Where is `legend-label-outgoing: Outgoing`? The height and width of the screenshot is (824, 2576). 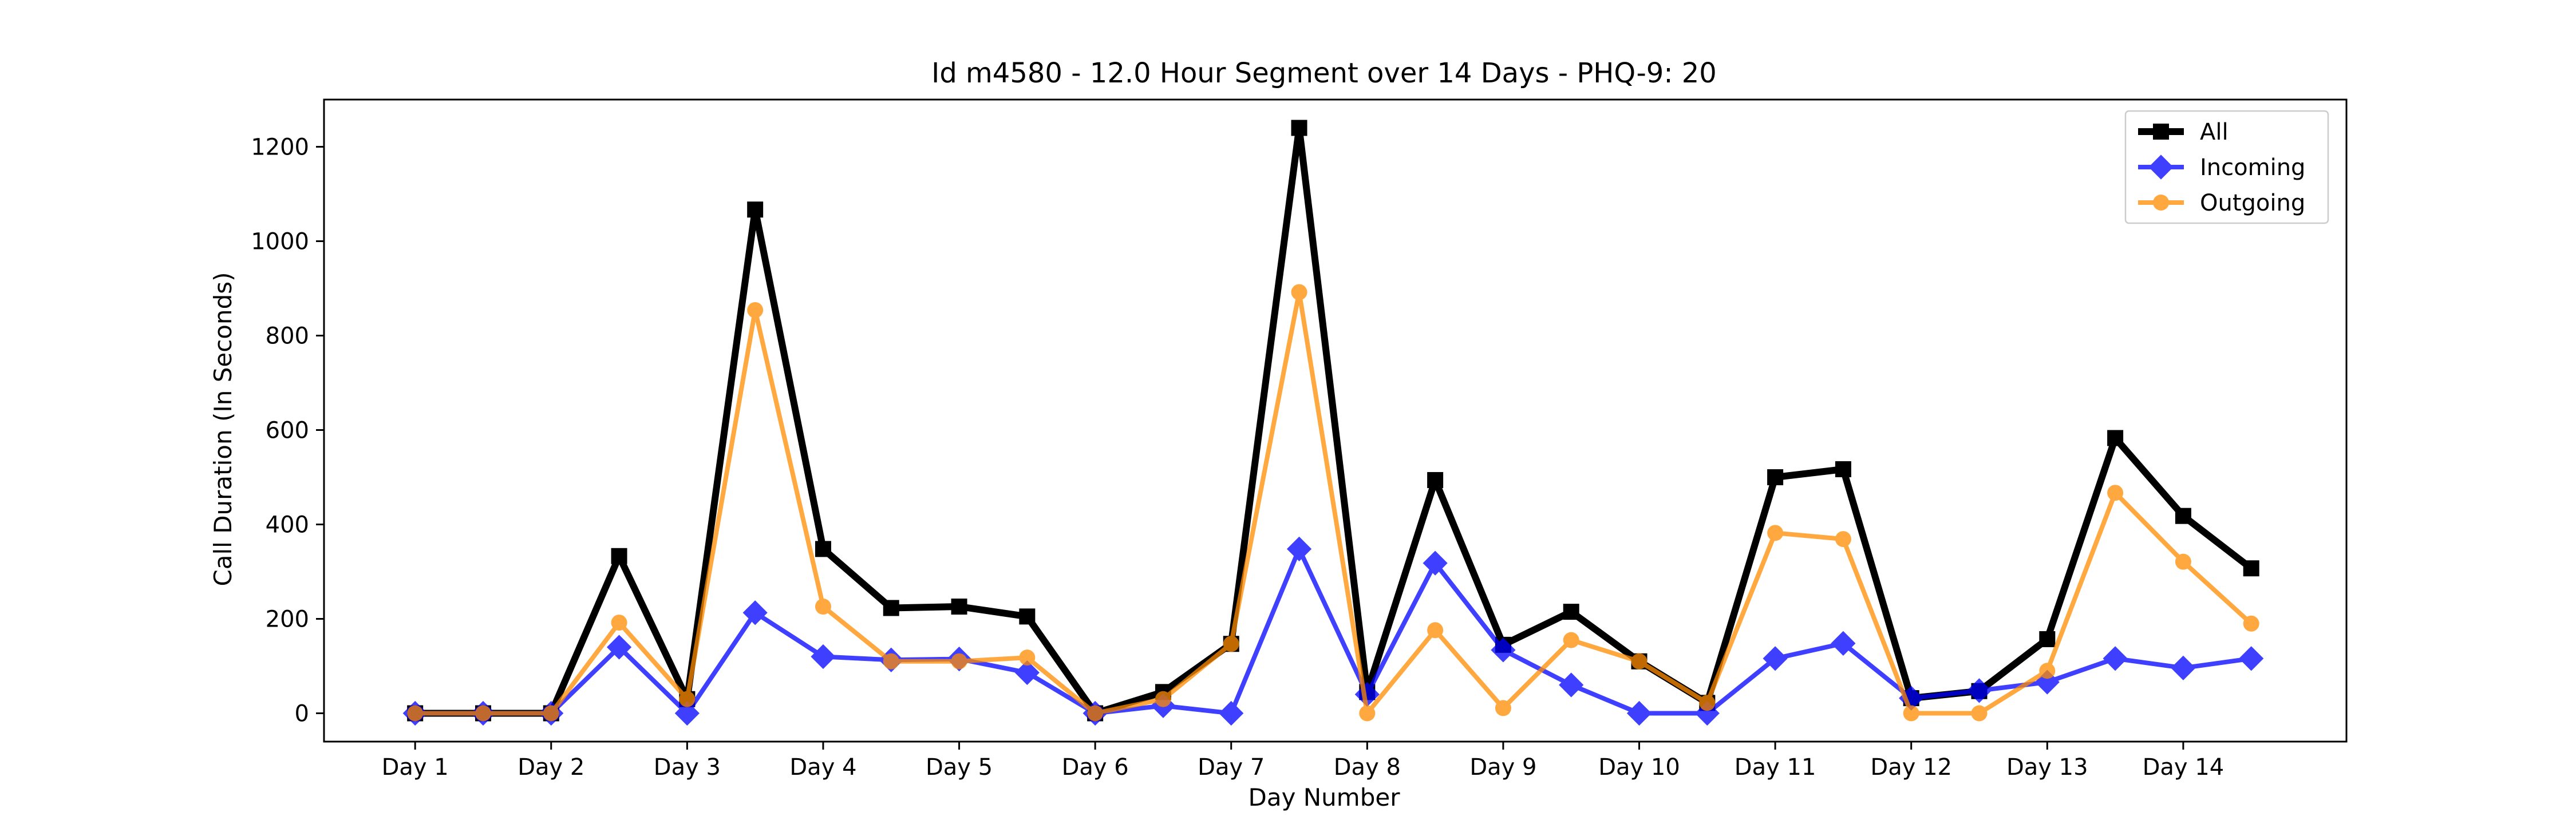 legend-label-outgoing: Outgoing is located at coordinates (2252, 203).